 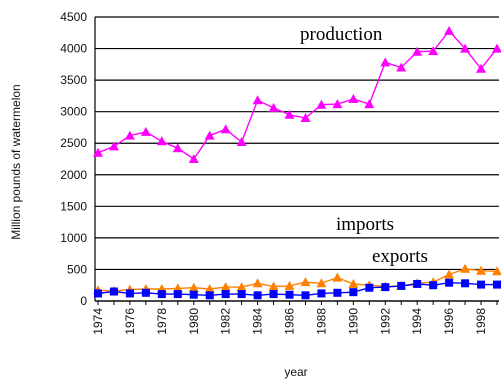 What do you see at coordinates (385, 321) in the screenshot?
I see `x-tick-label: 1992` at bounding box center [385, 321].